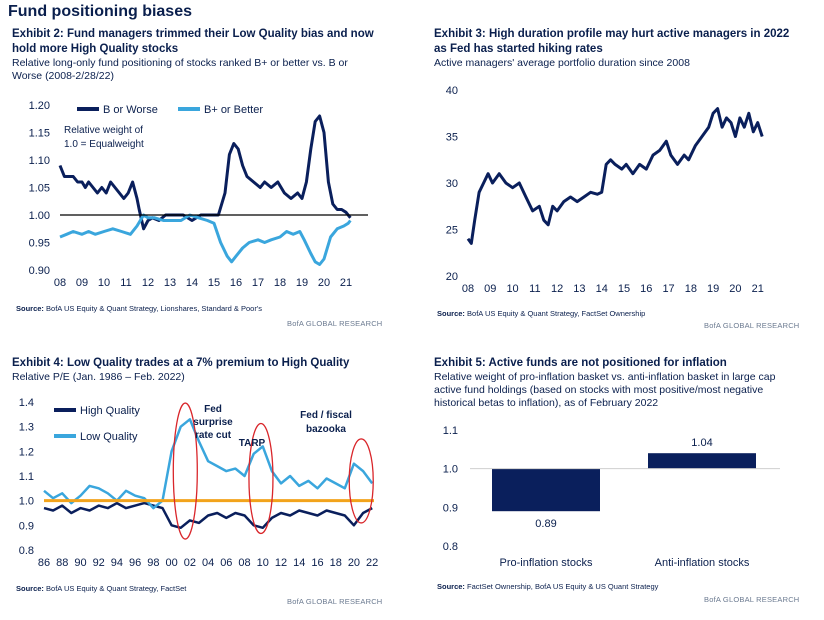  I want to click on x-tick-label: 11, so click(125, 283).